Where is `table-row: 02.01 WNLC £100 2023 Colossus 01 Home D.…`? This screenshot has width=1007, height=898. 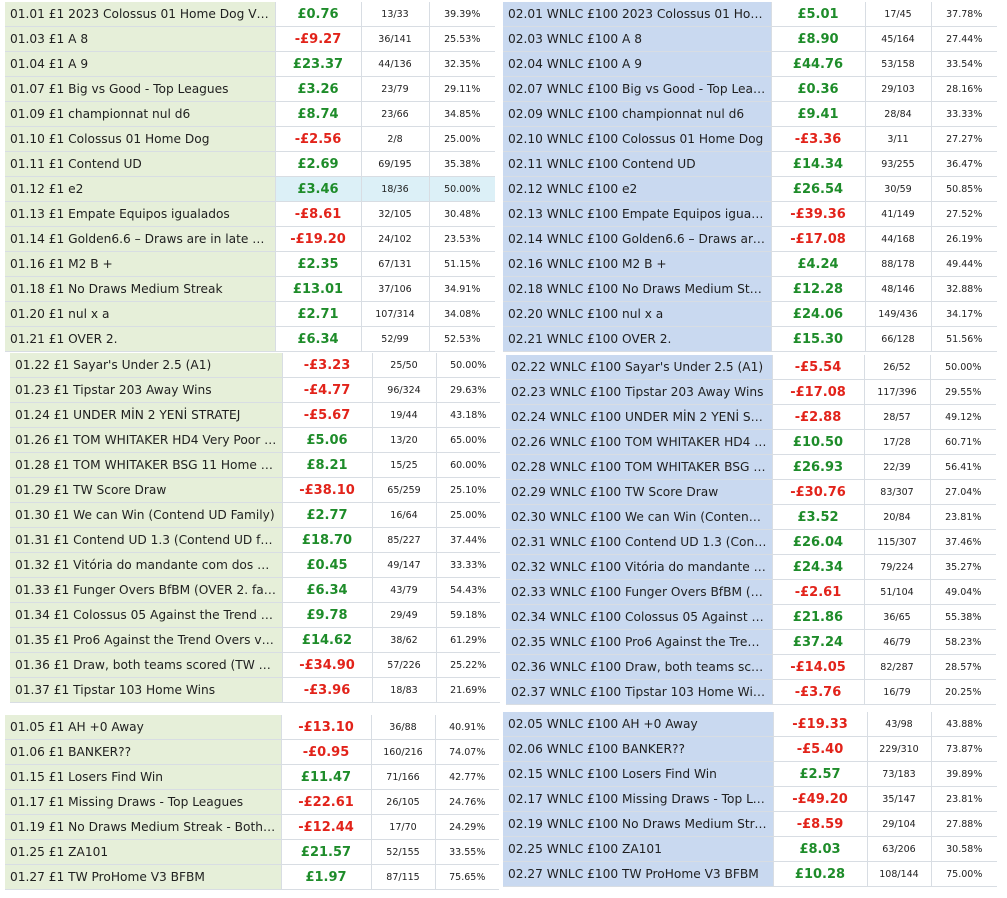 table-row: 02.01 WNLC £100 2023 Colossus 01 Home D.… is located at coordinates (750, 14).